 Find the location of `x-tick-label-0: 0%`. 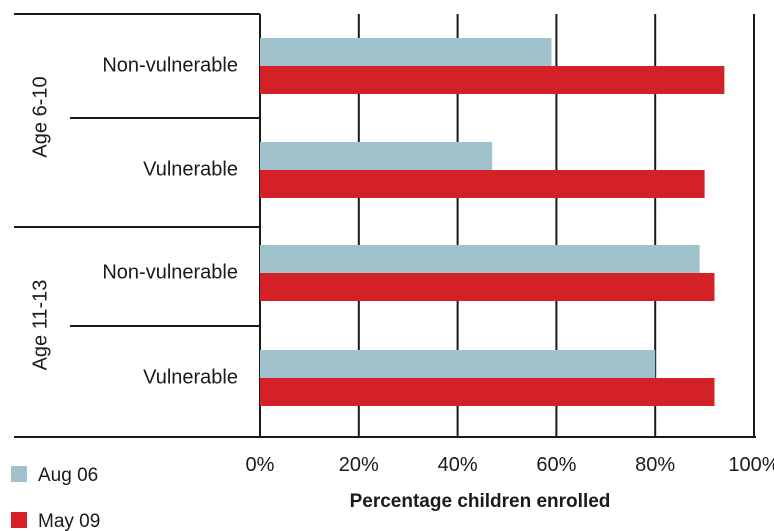

x-tick-label-0: 0% is located at coordinates (260, 465).